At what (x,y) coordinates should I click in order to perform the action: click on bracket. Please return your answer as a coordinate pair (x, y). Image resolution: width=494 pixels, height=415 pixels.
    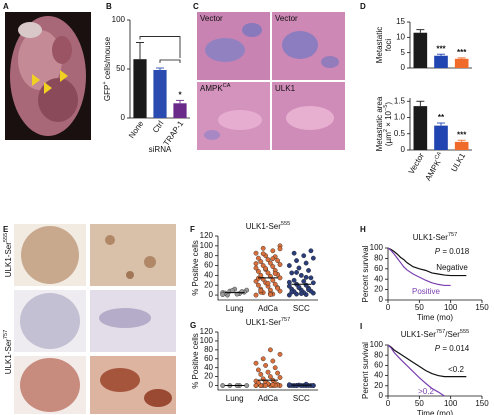
    Looking at the image, I should click on (160, 47).